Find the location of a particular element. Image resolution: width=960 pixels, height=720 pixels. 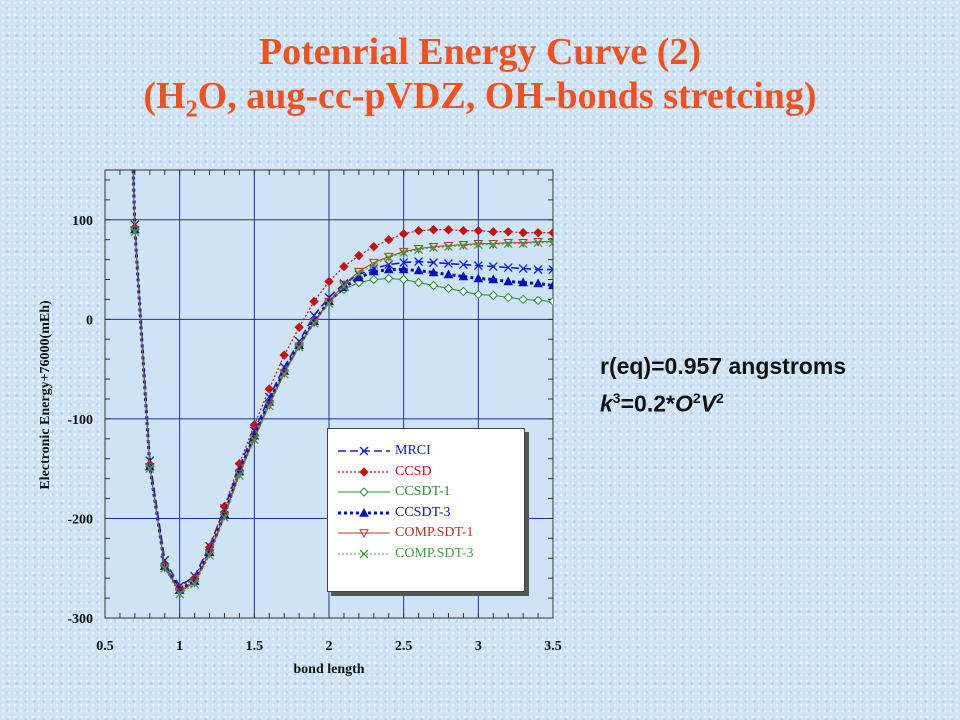

x-tick-label: 2 is located at coordinates (329, 646).